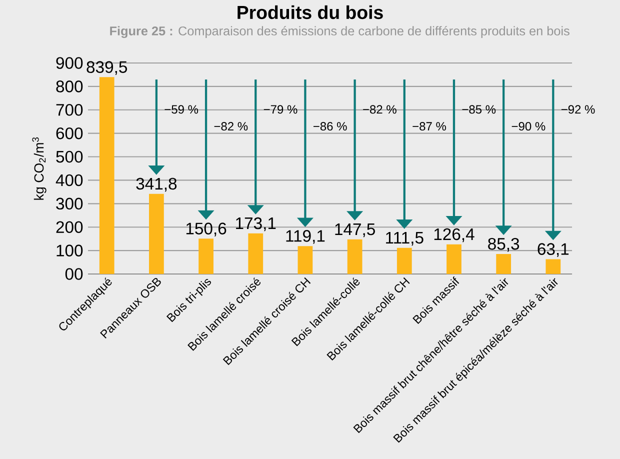 The width and height of the screenshot is (620, 459). I want to click on data-label: 85,3, so click(504, 245).